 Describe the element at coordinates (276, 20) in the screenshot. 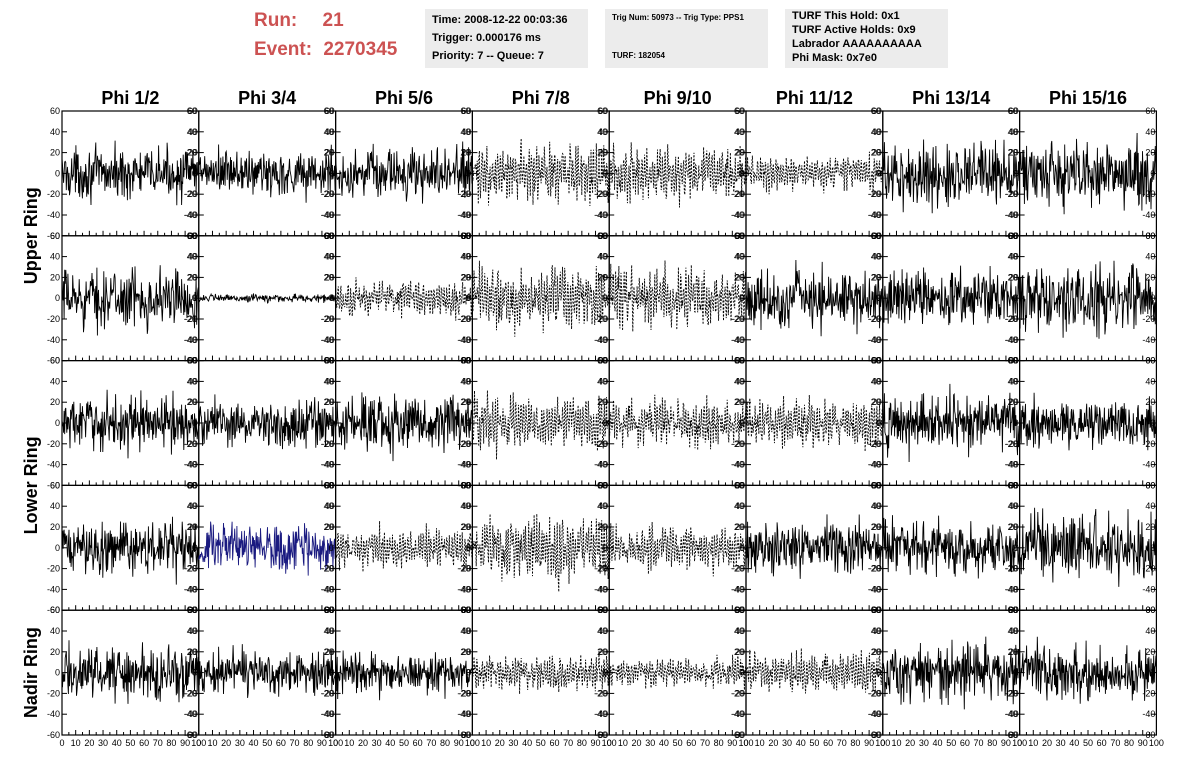

I see `run-label: Run:` at that location.